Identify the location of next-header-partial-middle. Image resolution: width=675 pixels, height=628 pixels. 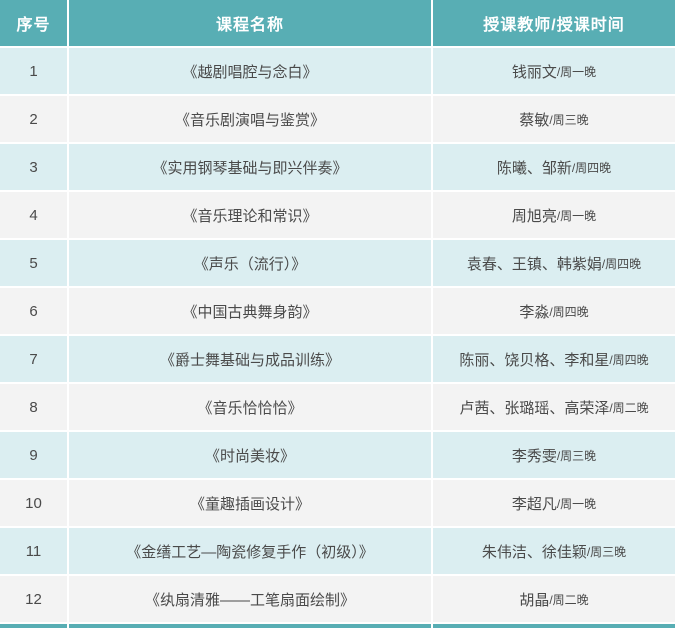
(250, 626).